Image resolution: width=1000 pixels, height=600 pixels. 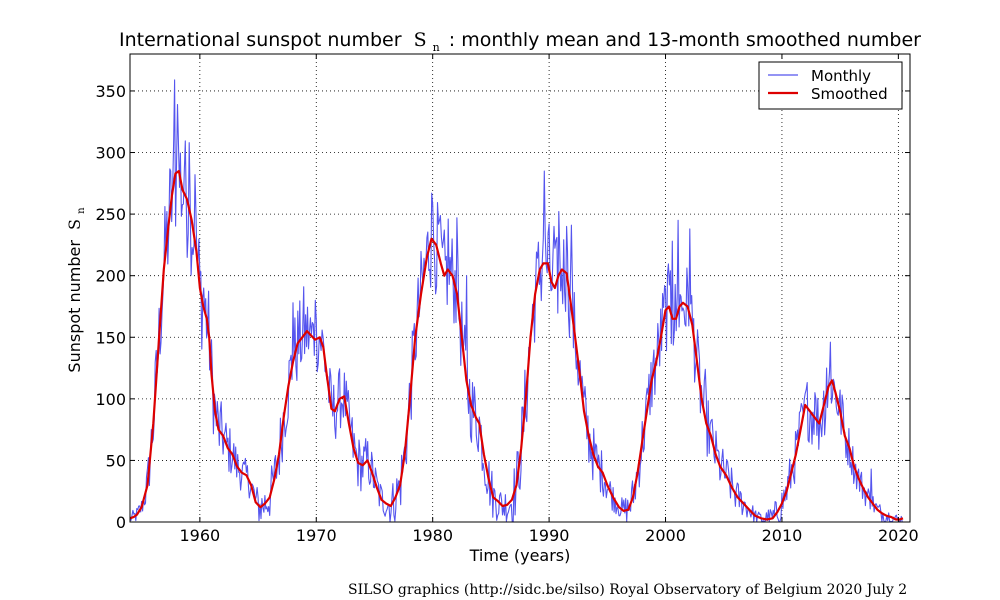 I want to click on y-tick-label: 300, so click(x=110, y=153).